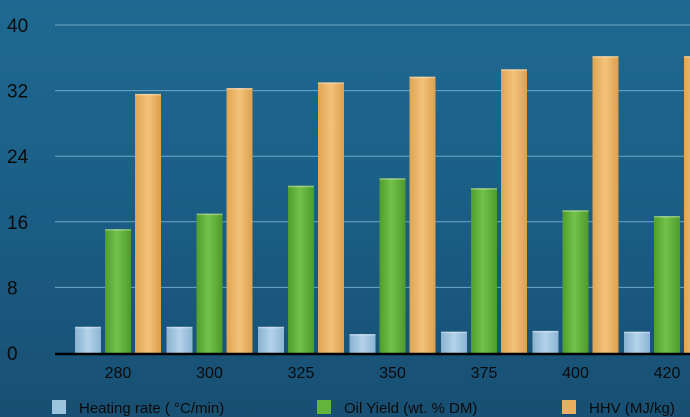 Image resolution: width=690 pixels, height=417 pixels. I want to click on y-tick-label: 40, so click(17, 26).